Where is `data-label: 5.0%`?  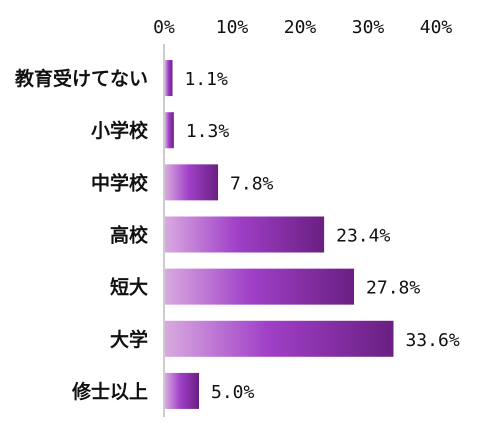 data-label: 5.0% is located at coordinates (233, 392).